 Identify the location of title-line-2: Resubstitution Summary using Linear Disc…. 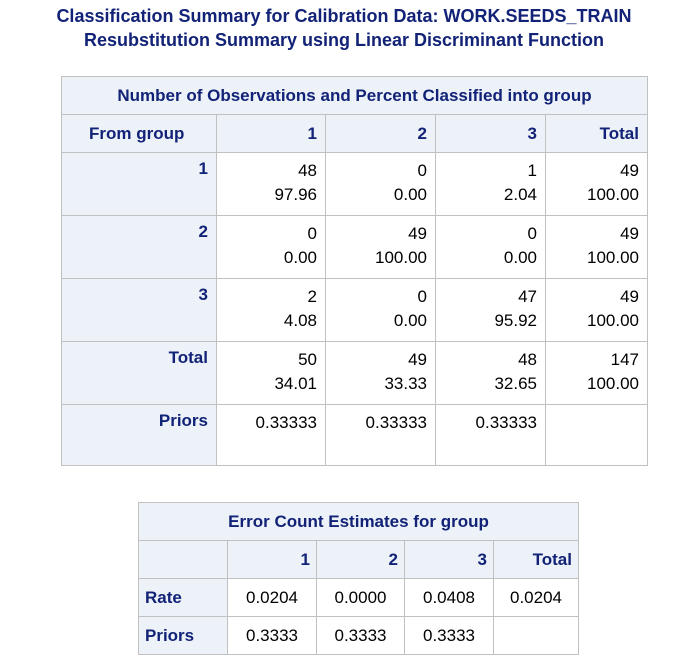
(344, 40).